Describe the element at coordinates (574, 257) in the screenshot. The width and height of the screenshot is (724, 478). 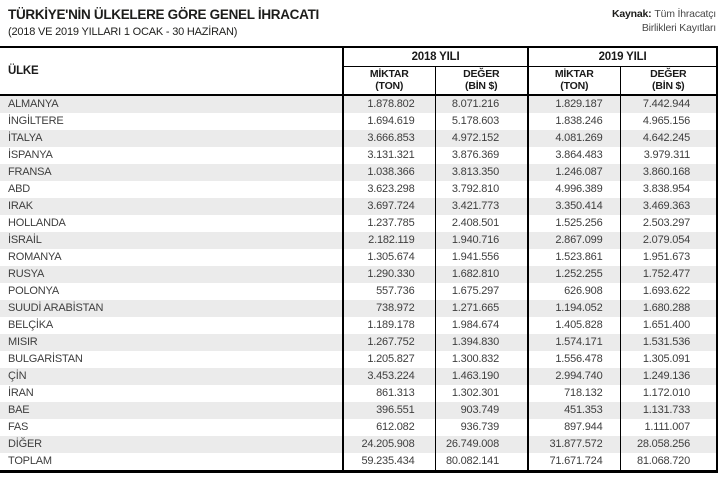
I see `value-cell: 1.523.861` at that location.